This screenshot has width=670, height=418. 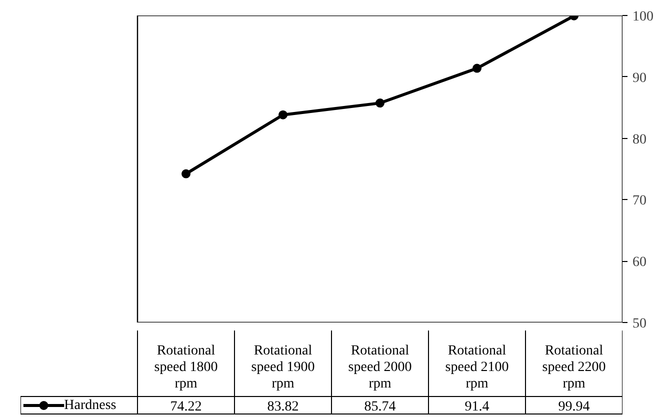 I want to click on x-tick-label: Rotational speed 2200 rpm, so click(x=574, y=368).